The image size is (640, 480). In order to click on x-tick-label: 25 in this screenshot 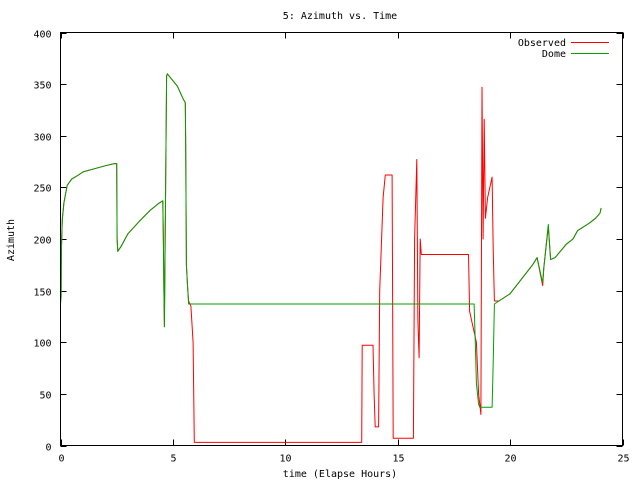, I will do `click(623, 459)`.